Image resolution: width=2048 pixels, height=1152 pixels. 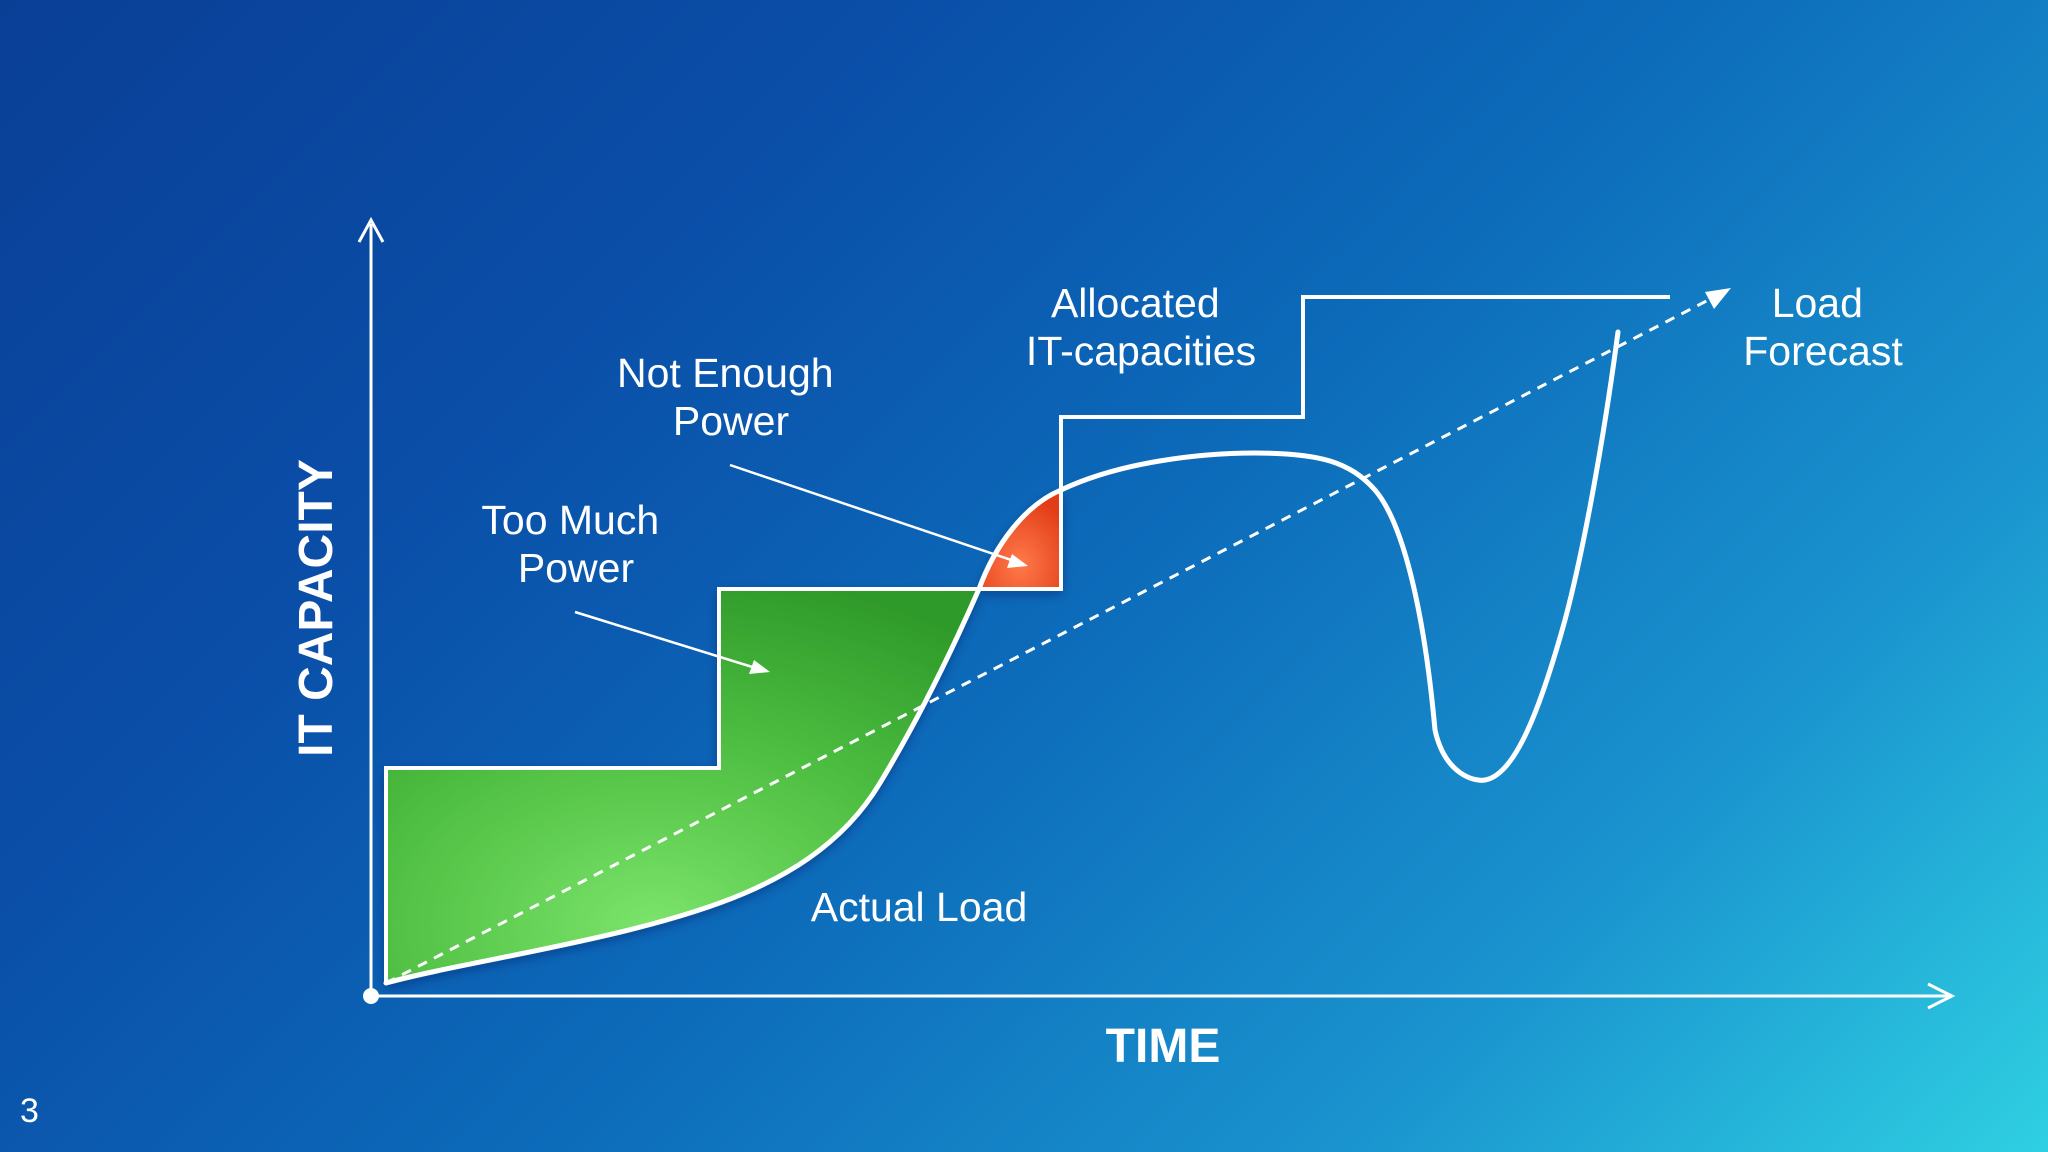 What do you see at coordinates (1135, 303) in the screenshot?
I see `allocated-capacities-line-1: Allocated` at bounding box center [1135, 303].